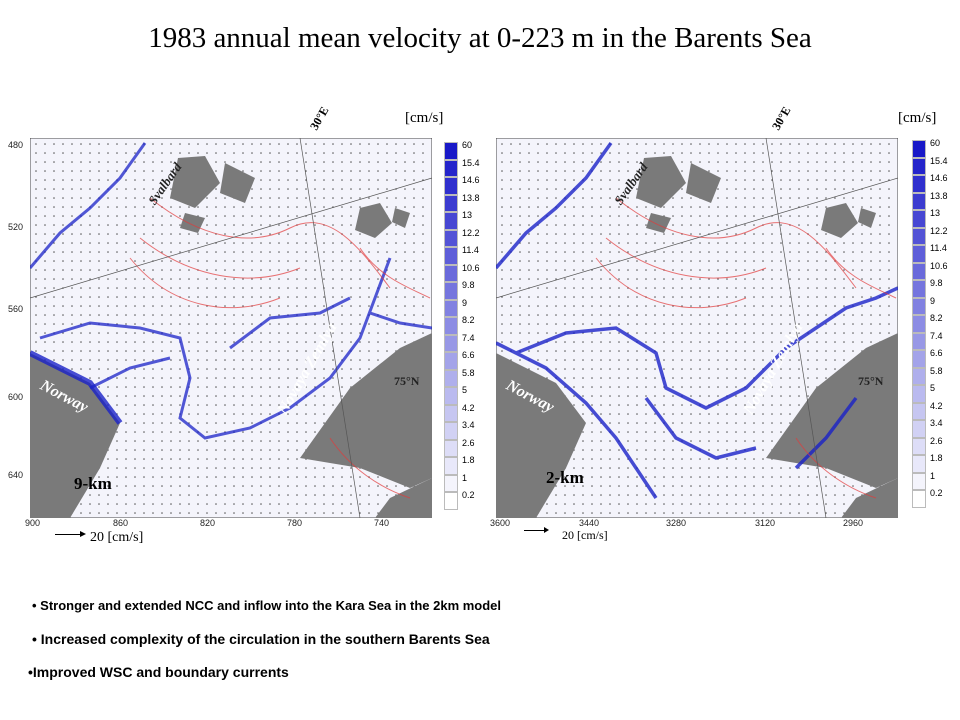  I want to click on x-tick: 2960, so click(853, 523).